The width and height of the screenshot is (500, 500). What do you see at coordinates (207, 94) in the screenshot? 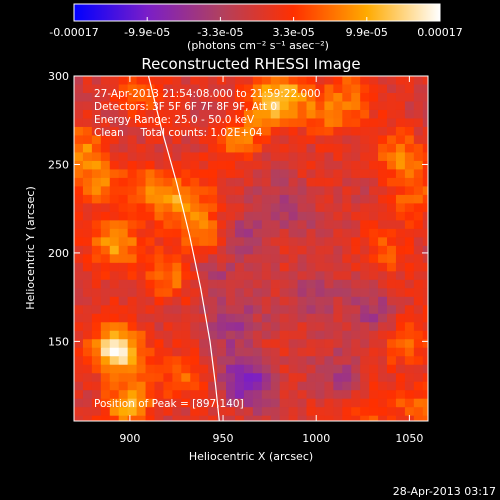
I see `annotation-time: 27-Apr-2013 21:54:08.000 to 21:59:22.000` at bounding box center [207, 94].